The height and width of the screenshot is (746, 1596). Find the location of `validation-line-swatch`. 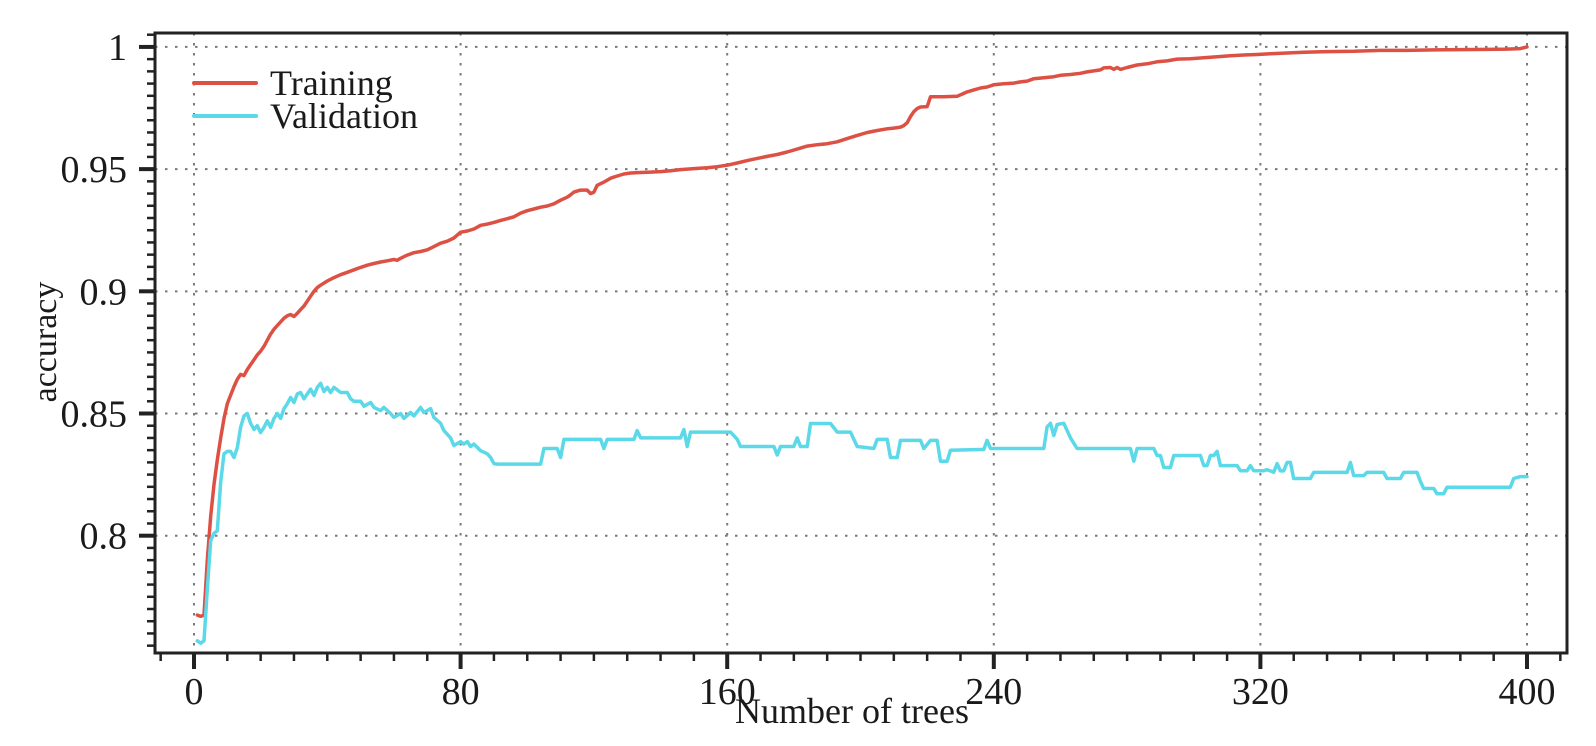

validation-line-swatch is located at coordinates (225, 116).